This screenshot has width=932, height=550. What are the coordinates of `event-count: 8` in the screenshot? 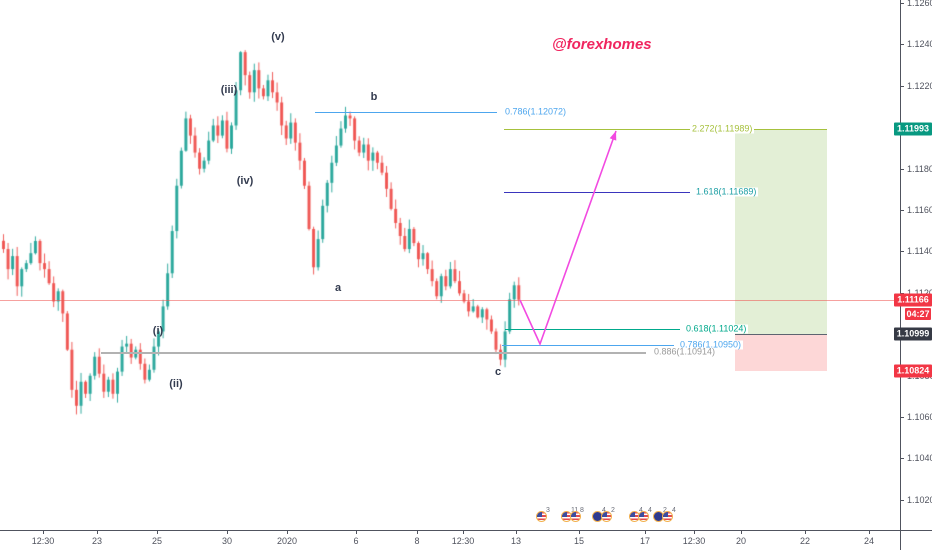 It's located at (582, 510).